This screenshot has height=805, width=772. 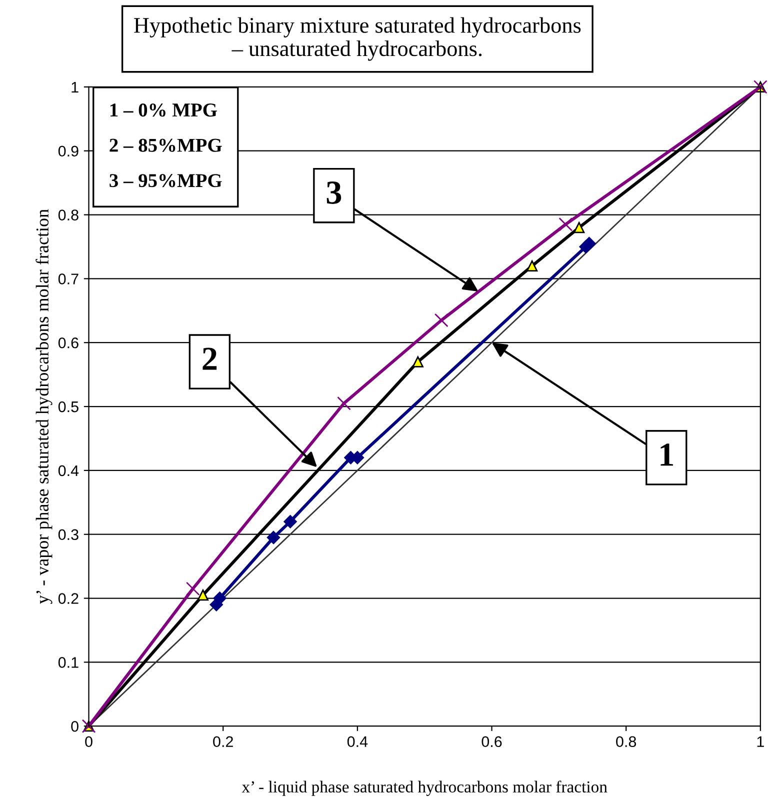 I want to click on annotation: 3, so click(x=334, y=193).